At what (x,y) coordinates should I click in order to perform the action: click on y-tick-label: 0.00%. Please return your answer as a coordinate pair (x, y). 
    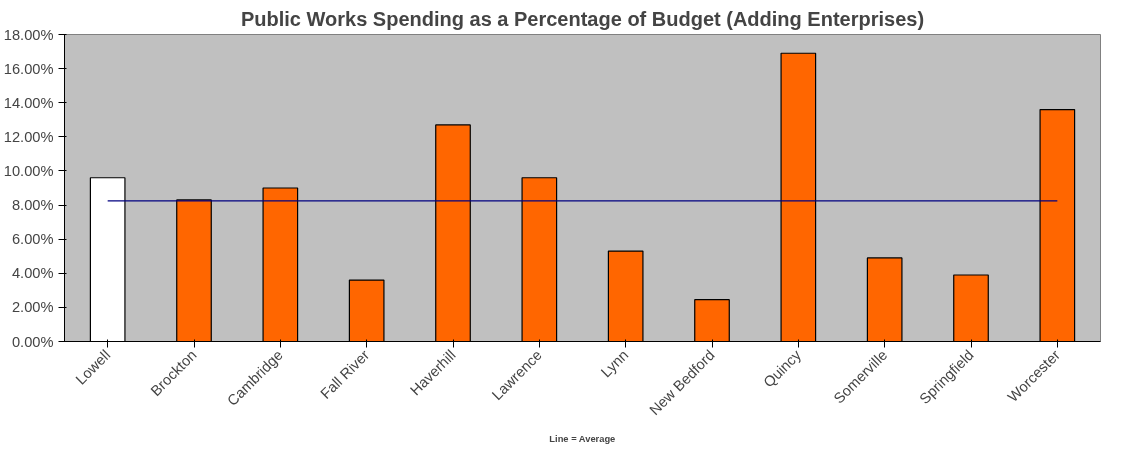
    Looking at the image, I should click on (32, 341).